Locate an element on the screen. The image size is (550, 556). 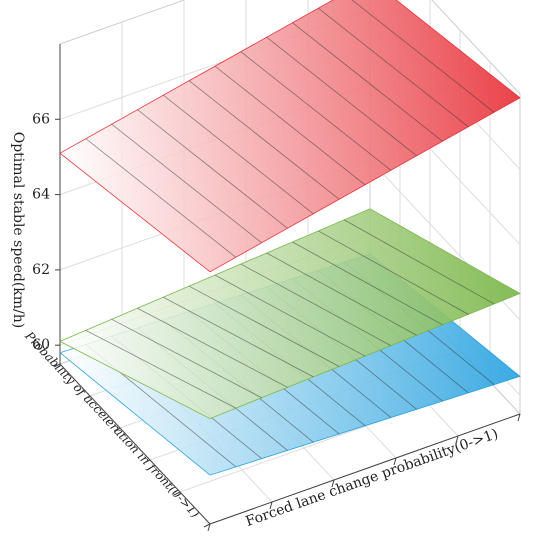
z-tick-label: 64 is located at coordinates (41, 195).